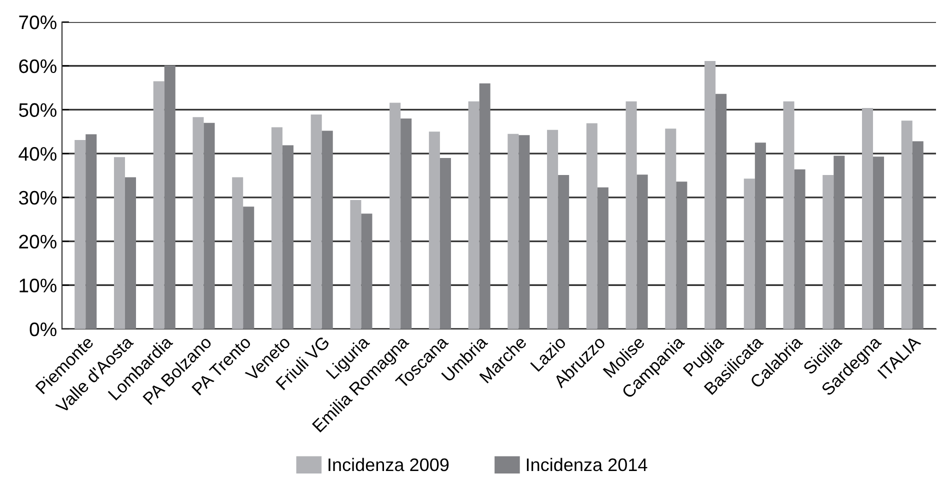  I want to click on y-tick-label: 40%, so click(37, 154).